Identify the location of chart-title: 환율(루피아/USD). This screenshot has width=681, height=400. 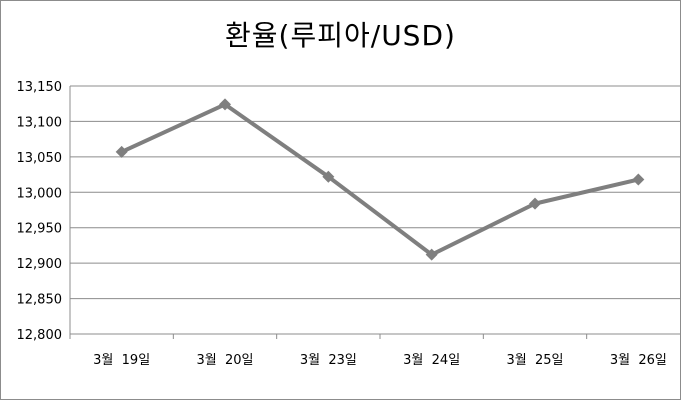
(340, 35).